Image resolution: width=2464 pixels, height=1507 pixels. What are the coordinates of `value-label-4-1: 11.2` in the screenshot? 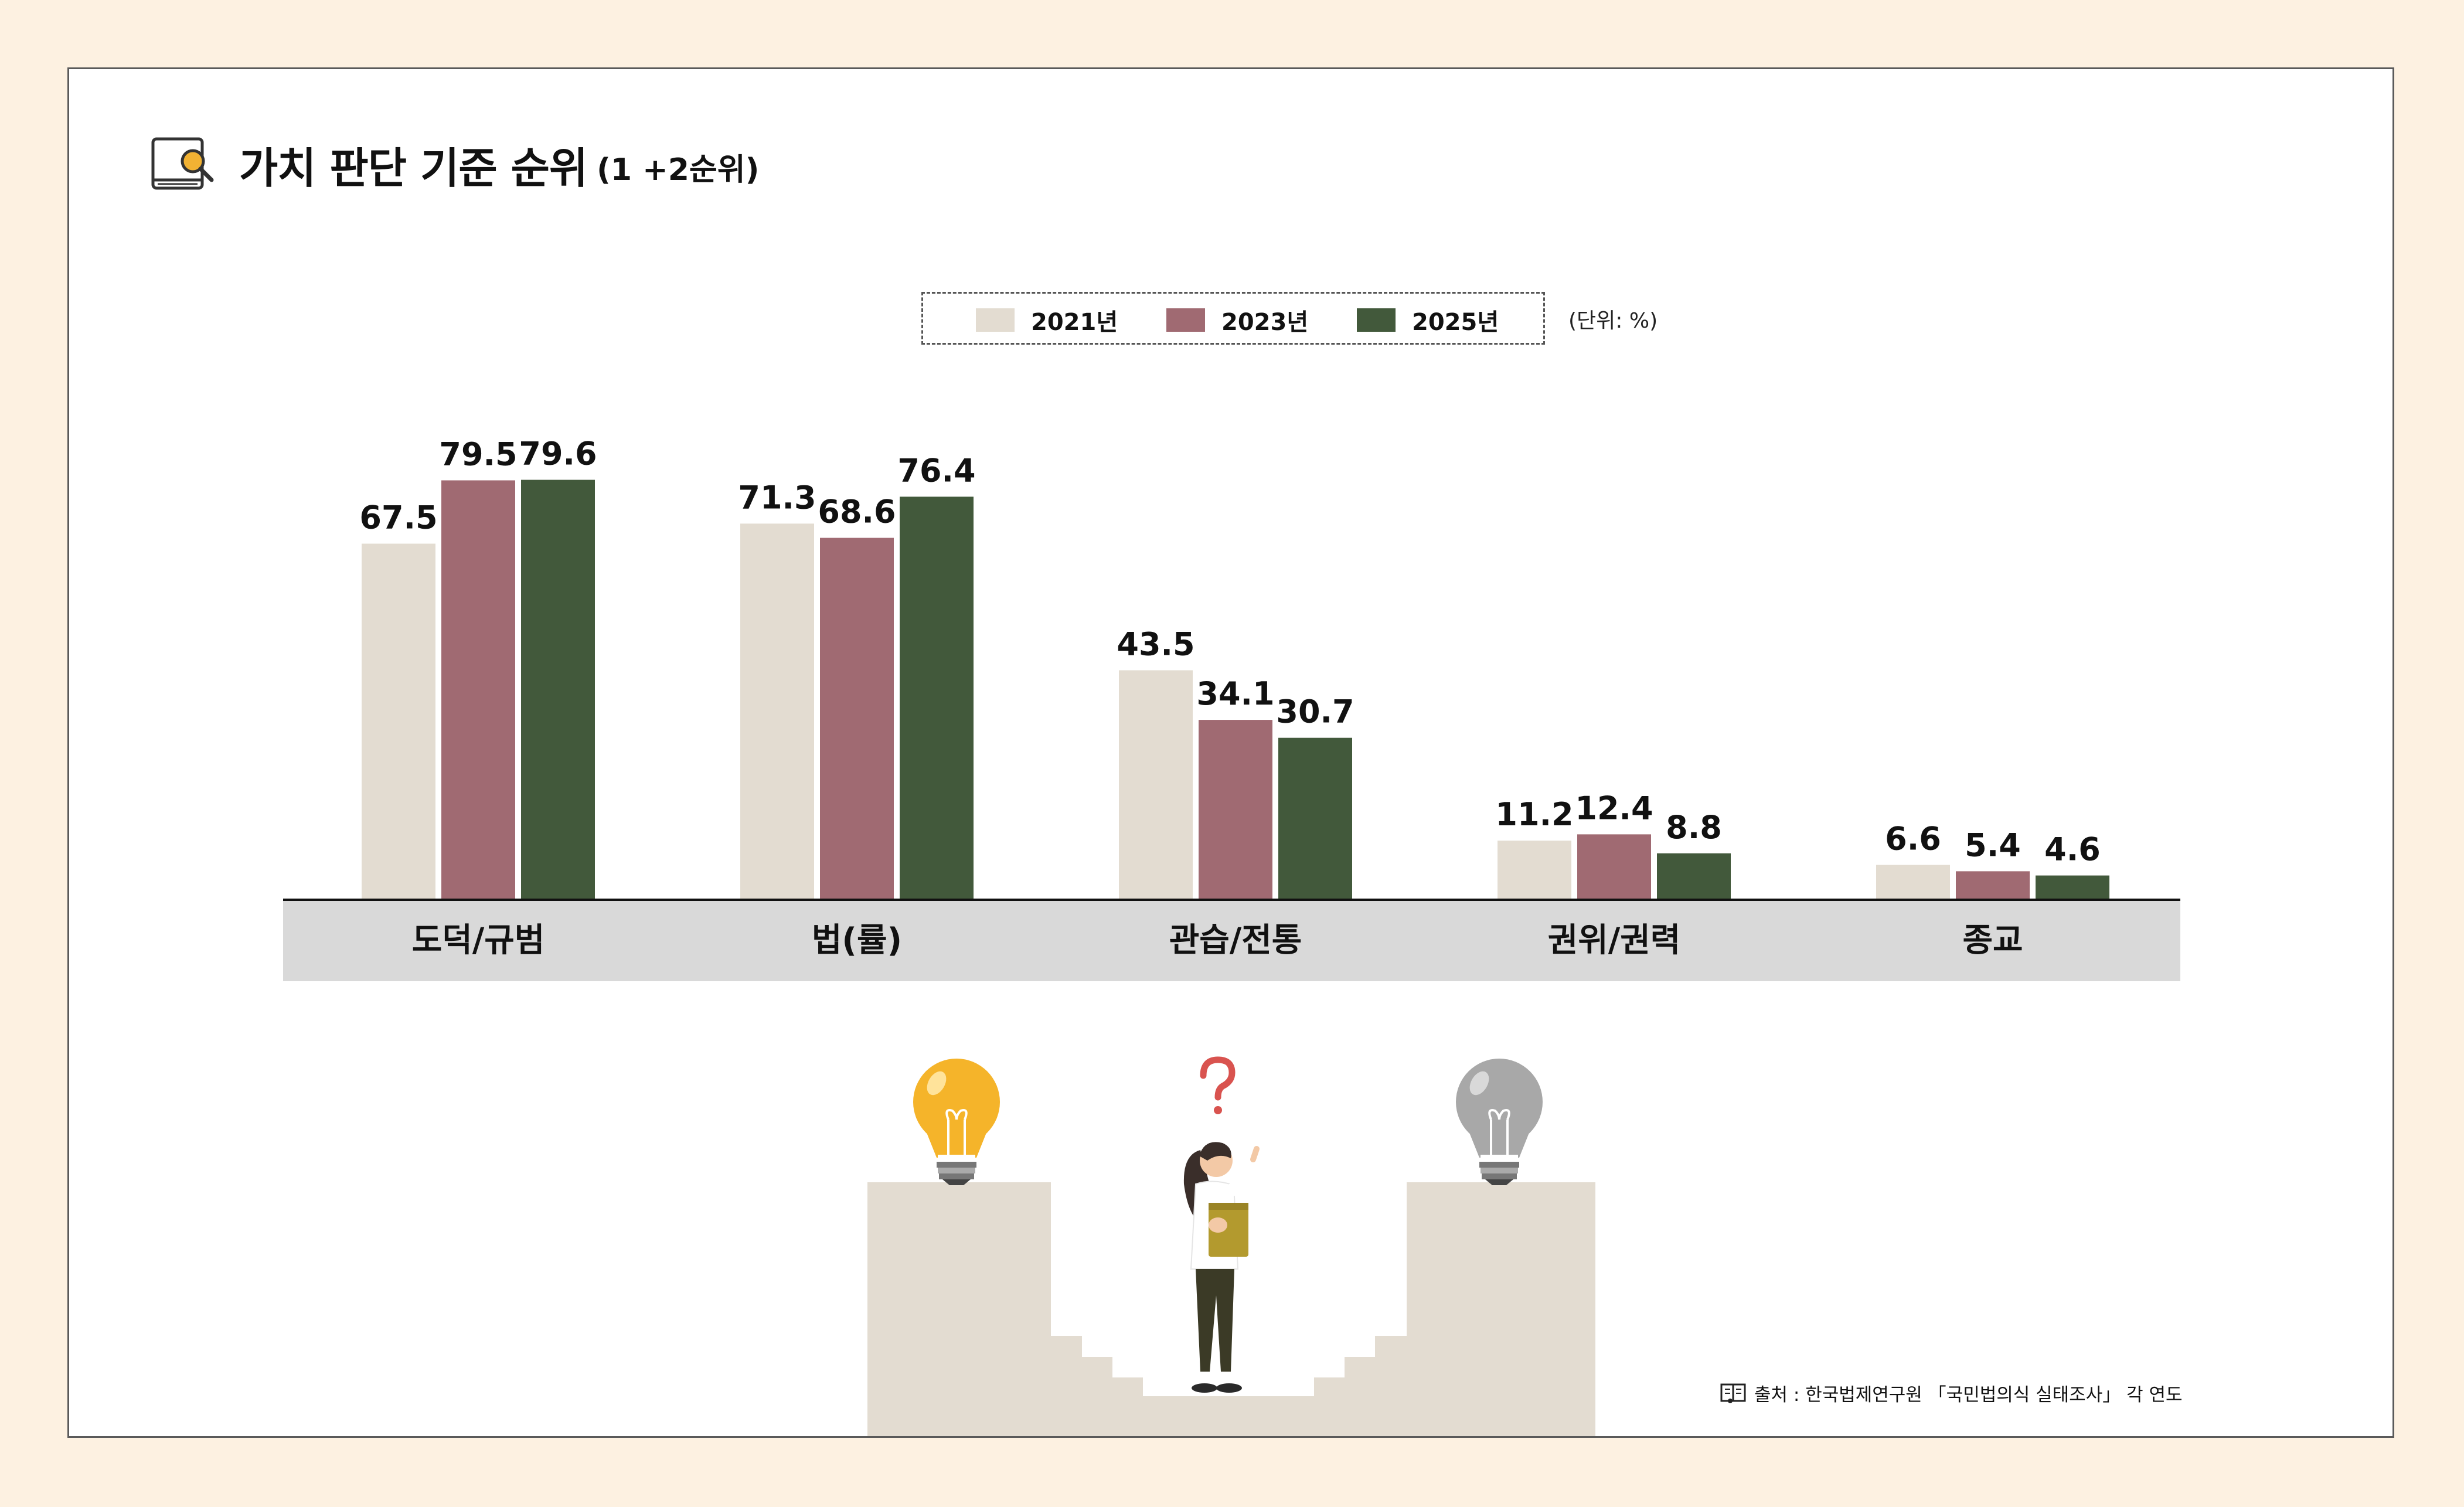 It's located at (1534, 814).